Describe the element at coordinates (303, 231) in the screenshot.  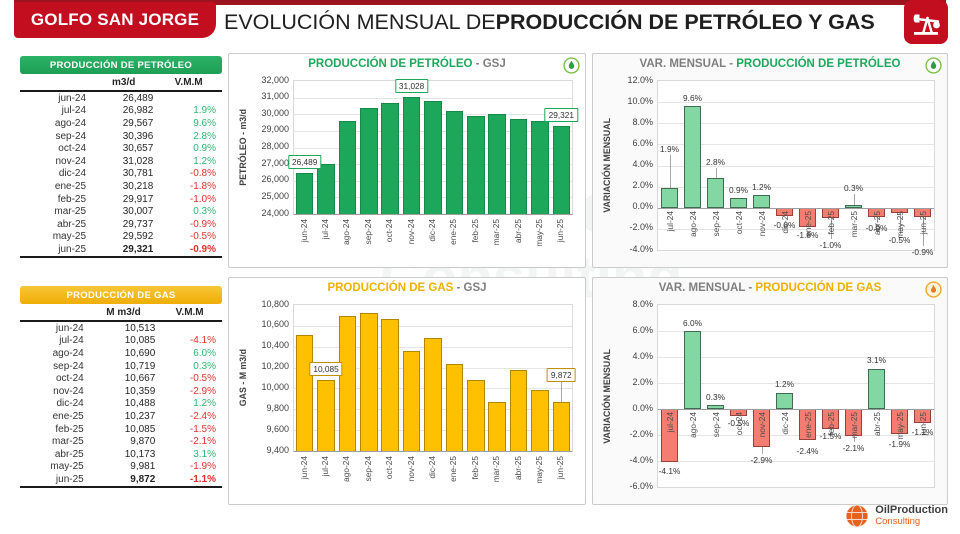
I see `x-tick-label: jun-24` at that location.